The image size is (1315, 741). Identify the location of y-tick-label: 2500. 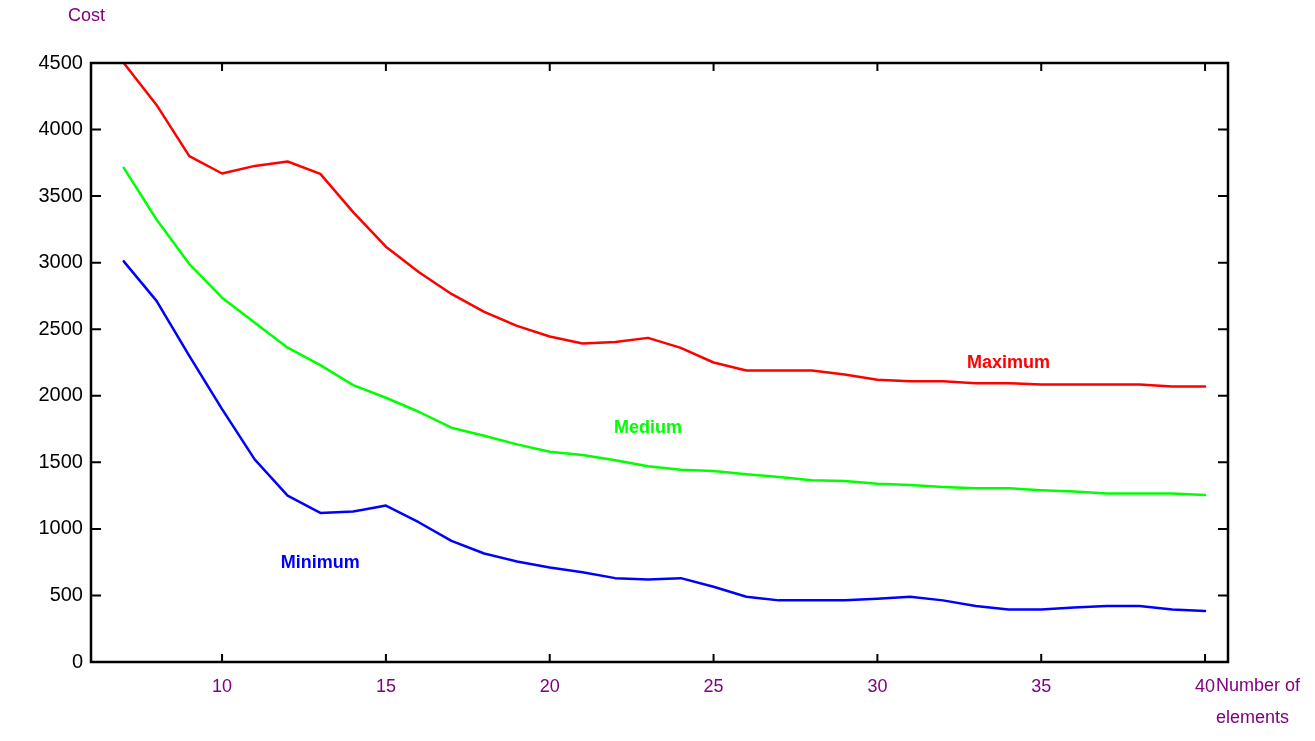
(60, 327).